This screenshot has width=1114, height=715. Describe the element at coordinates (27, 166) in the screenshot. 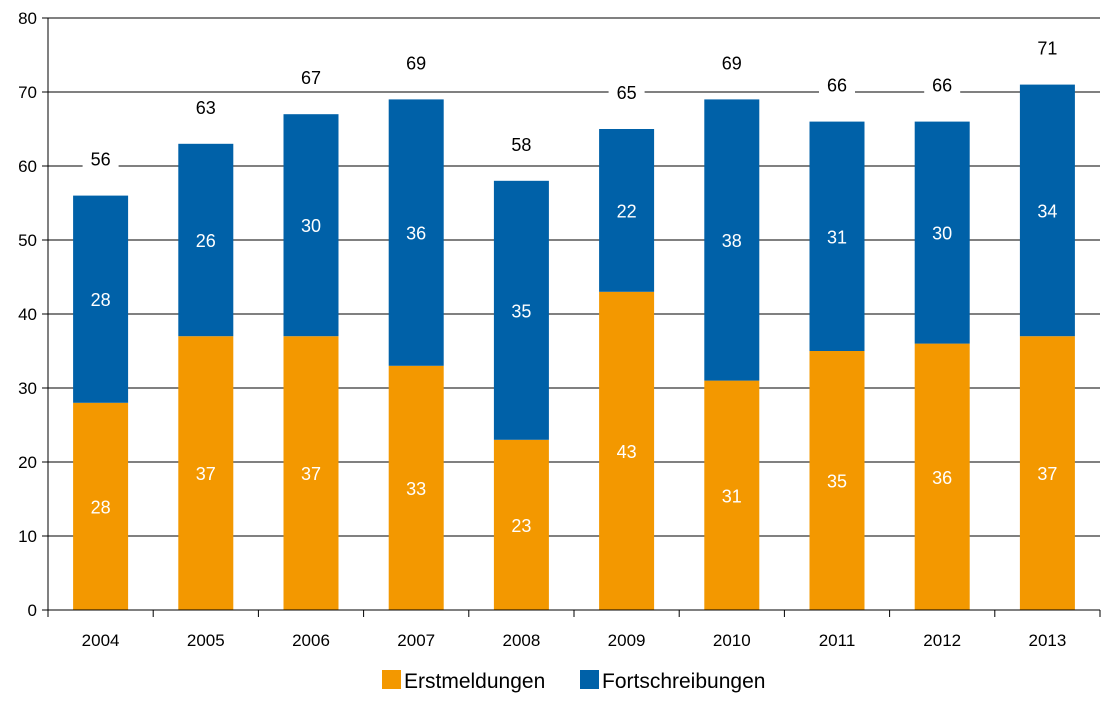

I see `y-tick-label: 60` at that location.